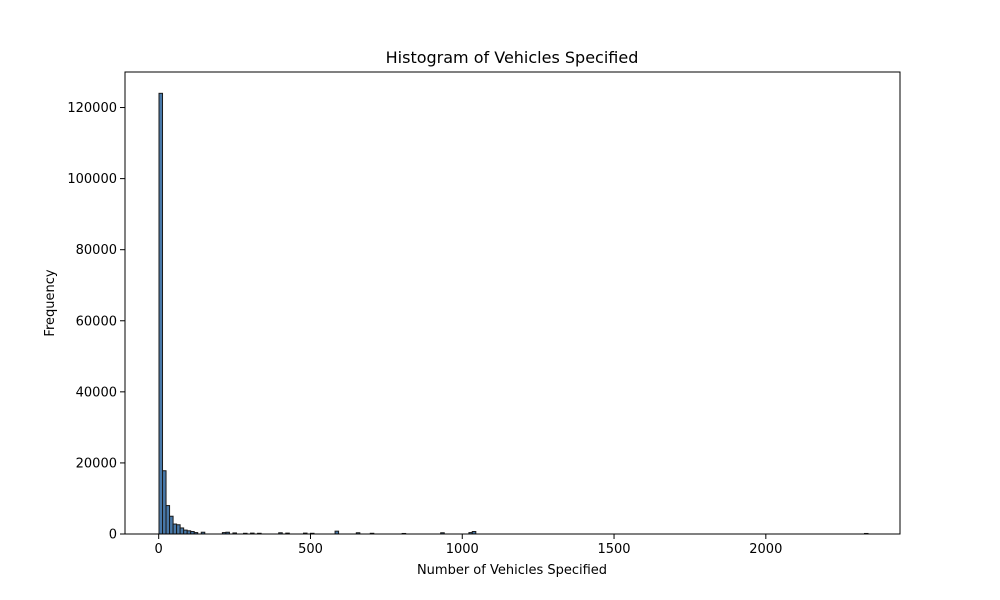 Image resolution: width=1000 pixels, height=600 pixels. I want to click on y-tick-label: 100000, so click(92, 179).